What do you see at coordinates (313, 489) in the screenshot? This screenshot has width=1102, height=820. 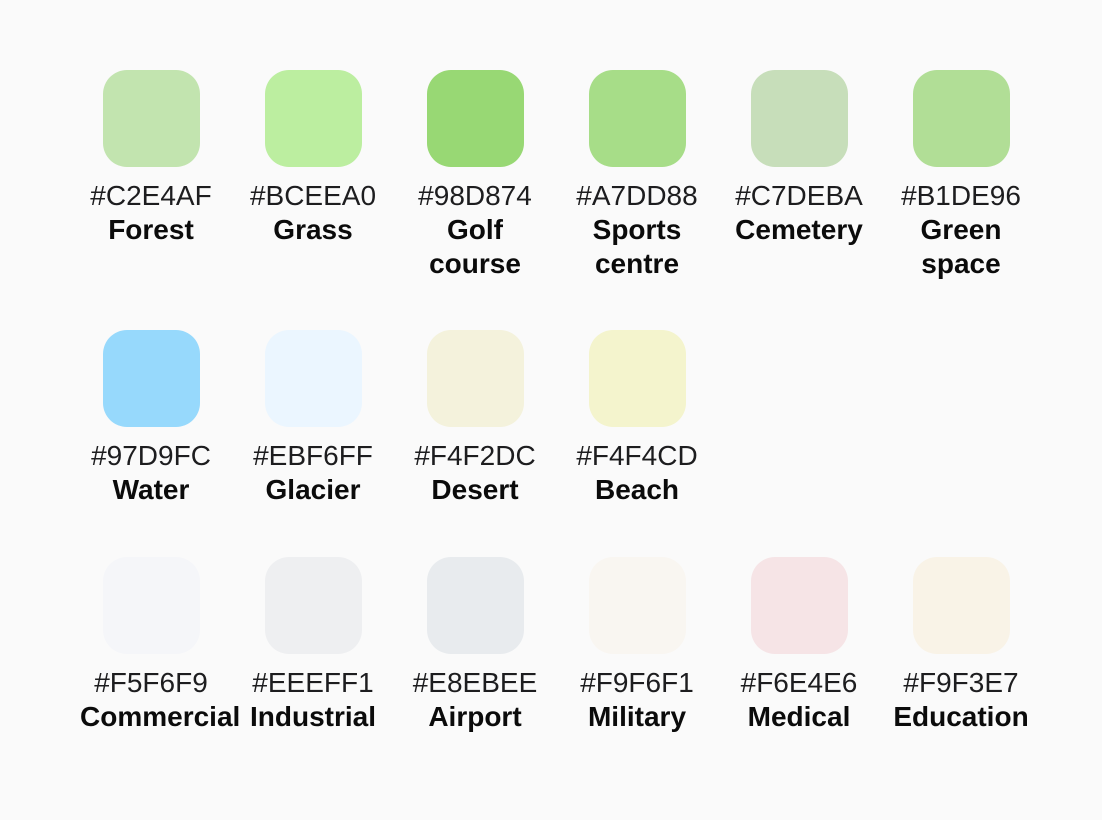 I see `color-label: Glacier` at bounding box center [313, 489].